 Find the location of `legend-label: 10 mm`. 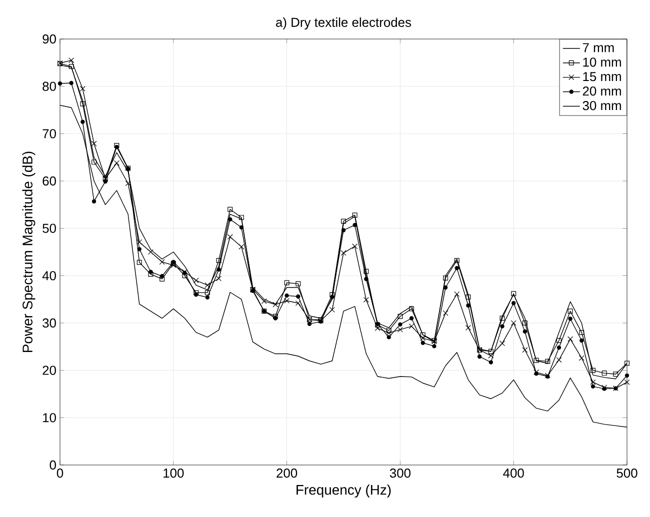

legend-label: 10 mm is located at coordinates (602, 62).